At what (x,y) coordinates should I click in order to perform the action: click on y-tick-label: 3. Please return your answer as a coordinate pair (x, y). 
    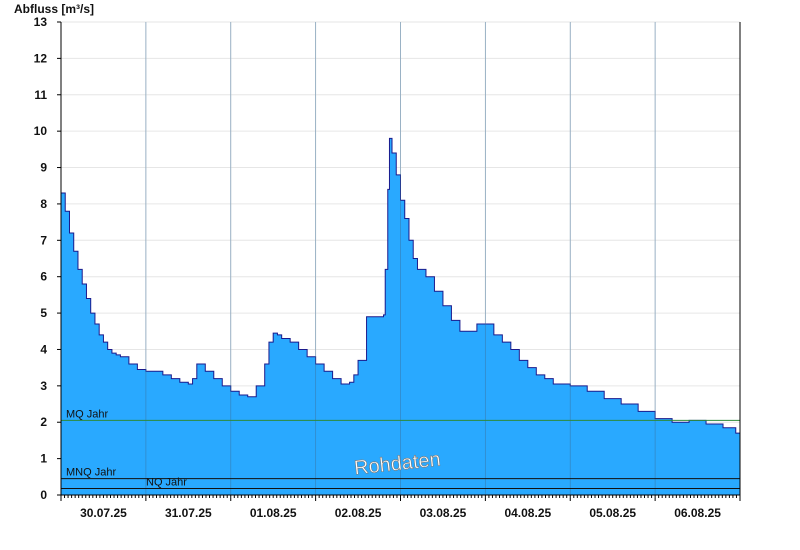
    Looking at the image, I should click on (43, 386).